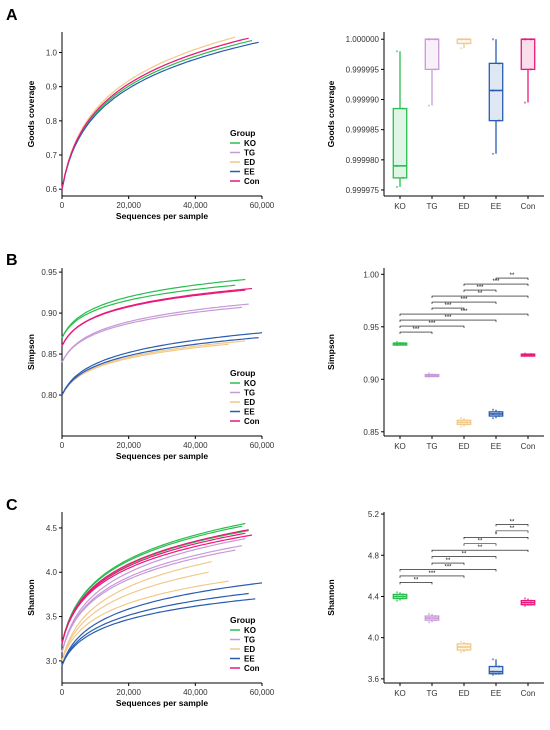 This screenshot has width=550, height=730. I want to click on legend-label: TG, so click(249, 393).